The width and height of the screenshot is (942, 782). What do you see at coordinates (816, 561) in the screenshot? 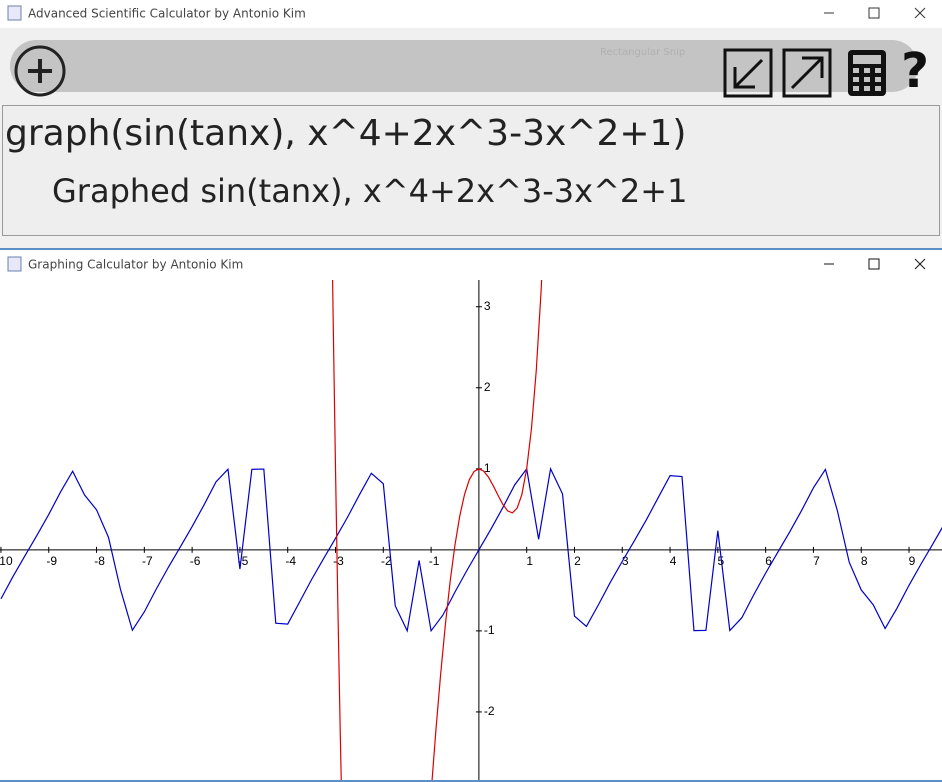
I see `x-tick-label: 7` at bounding box center [816, 561].